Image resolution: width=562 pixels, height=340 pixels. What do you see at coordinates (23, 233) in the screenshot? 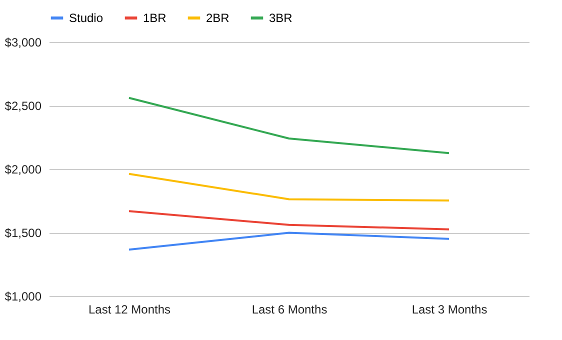
I see `y-tick-label: $1,500` at bounding box center [23, 233].